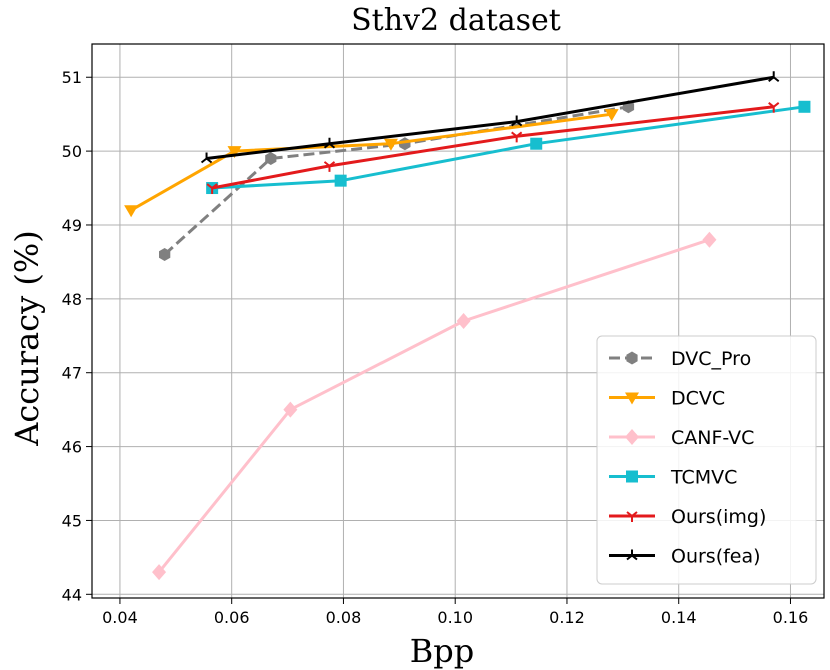 The image size is (830, 670). Describe the element at coordinates (72, 594) in the screenshot. I see `y-tick-label: 44` at that location.